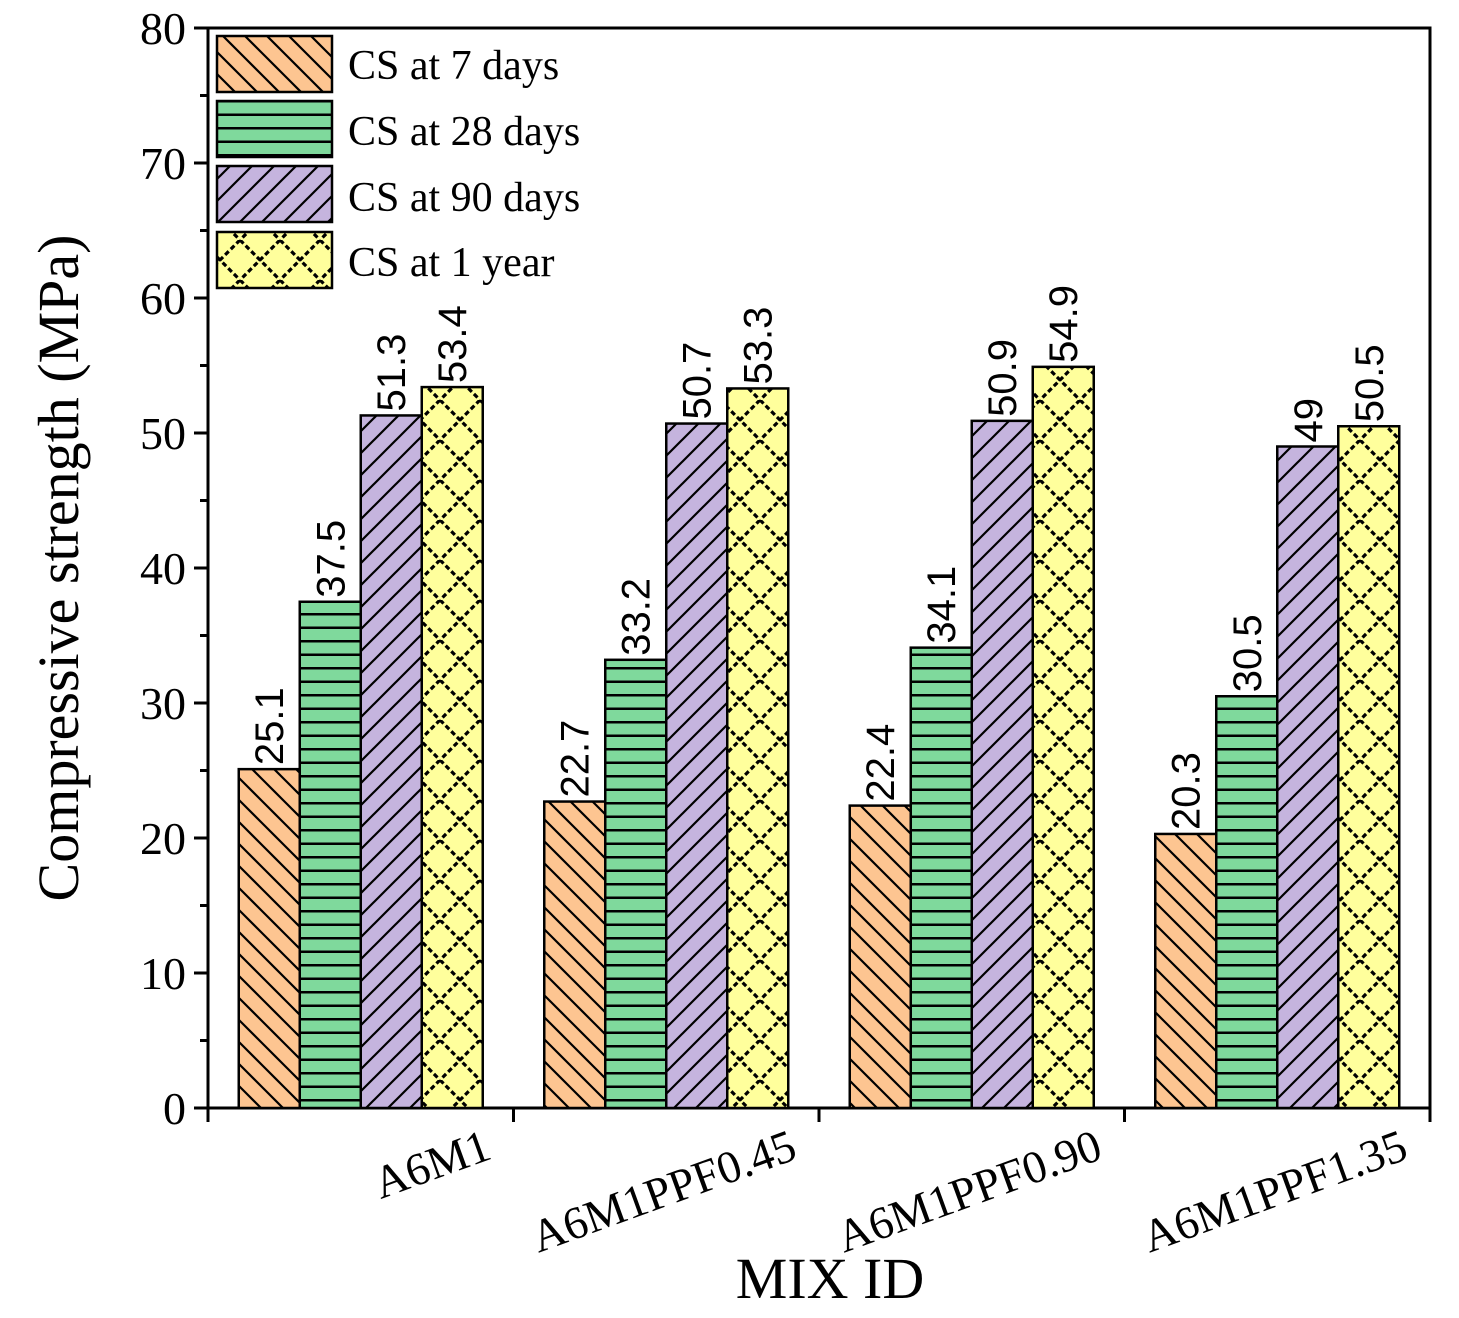 Image resolution: width=1459 pixels, height=1318 pixels. I want to click on y-tick-label: 0, so click(174, 1108).